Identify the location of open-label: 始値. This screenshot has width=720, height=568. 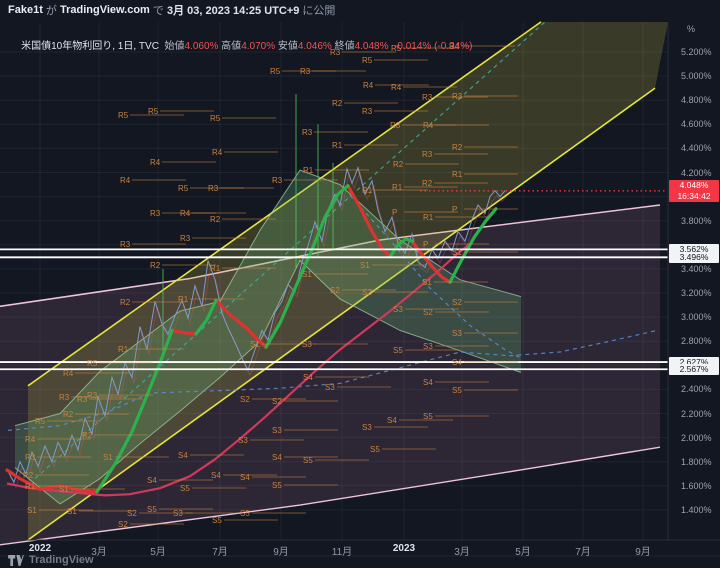
(174, 46).